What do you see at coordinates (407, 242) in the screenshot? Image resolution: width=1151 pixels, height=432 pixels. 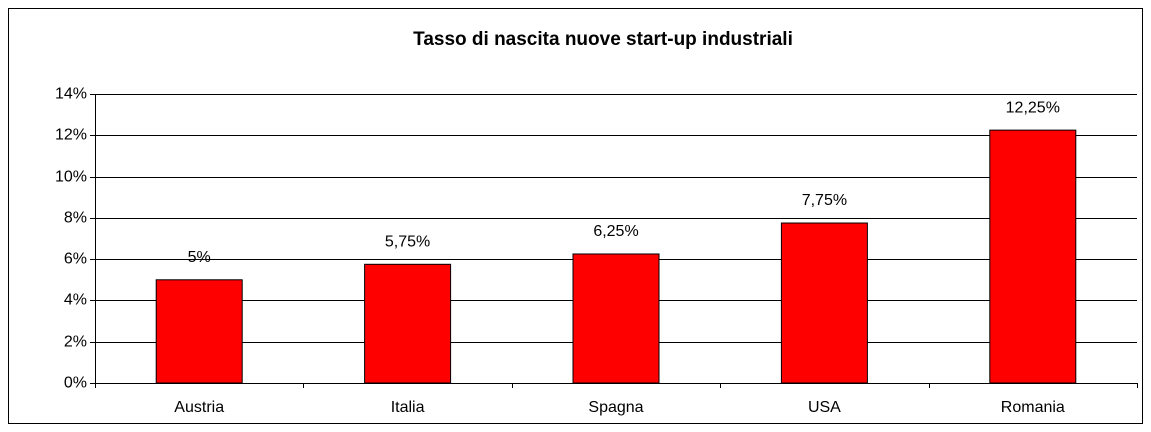 I see `value-label: 5,75%` at bounding box center [407, 242].